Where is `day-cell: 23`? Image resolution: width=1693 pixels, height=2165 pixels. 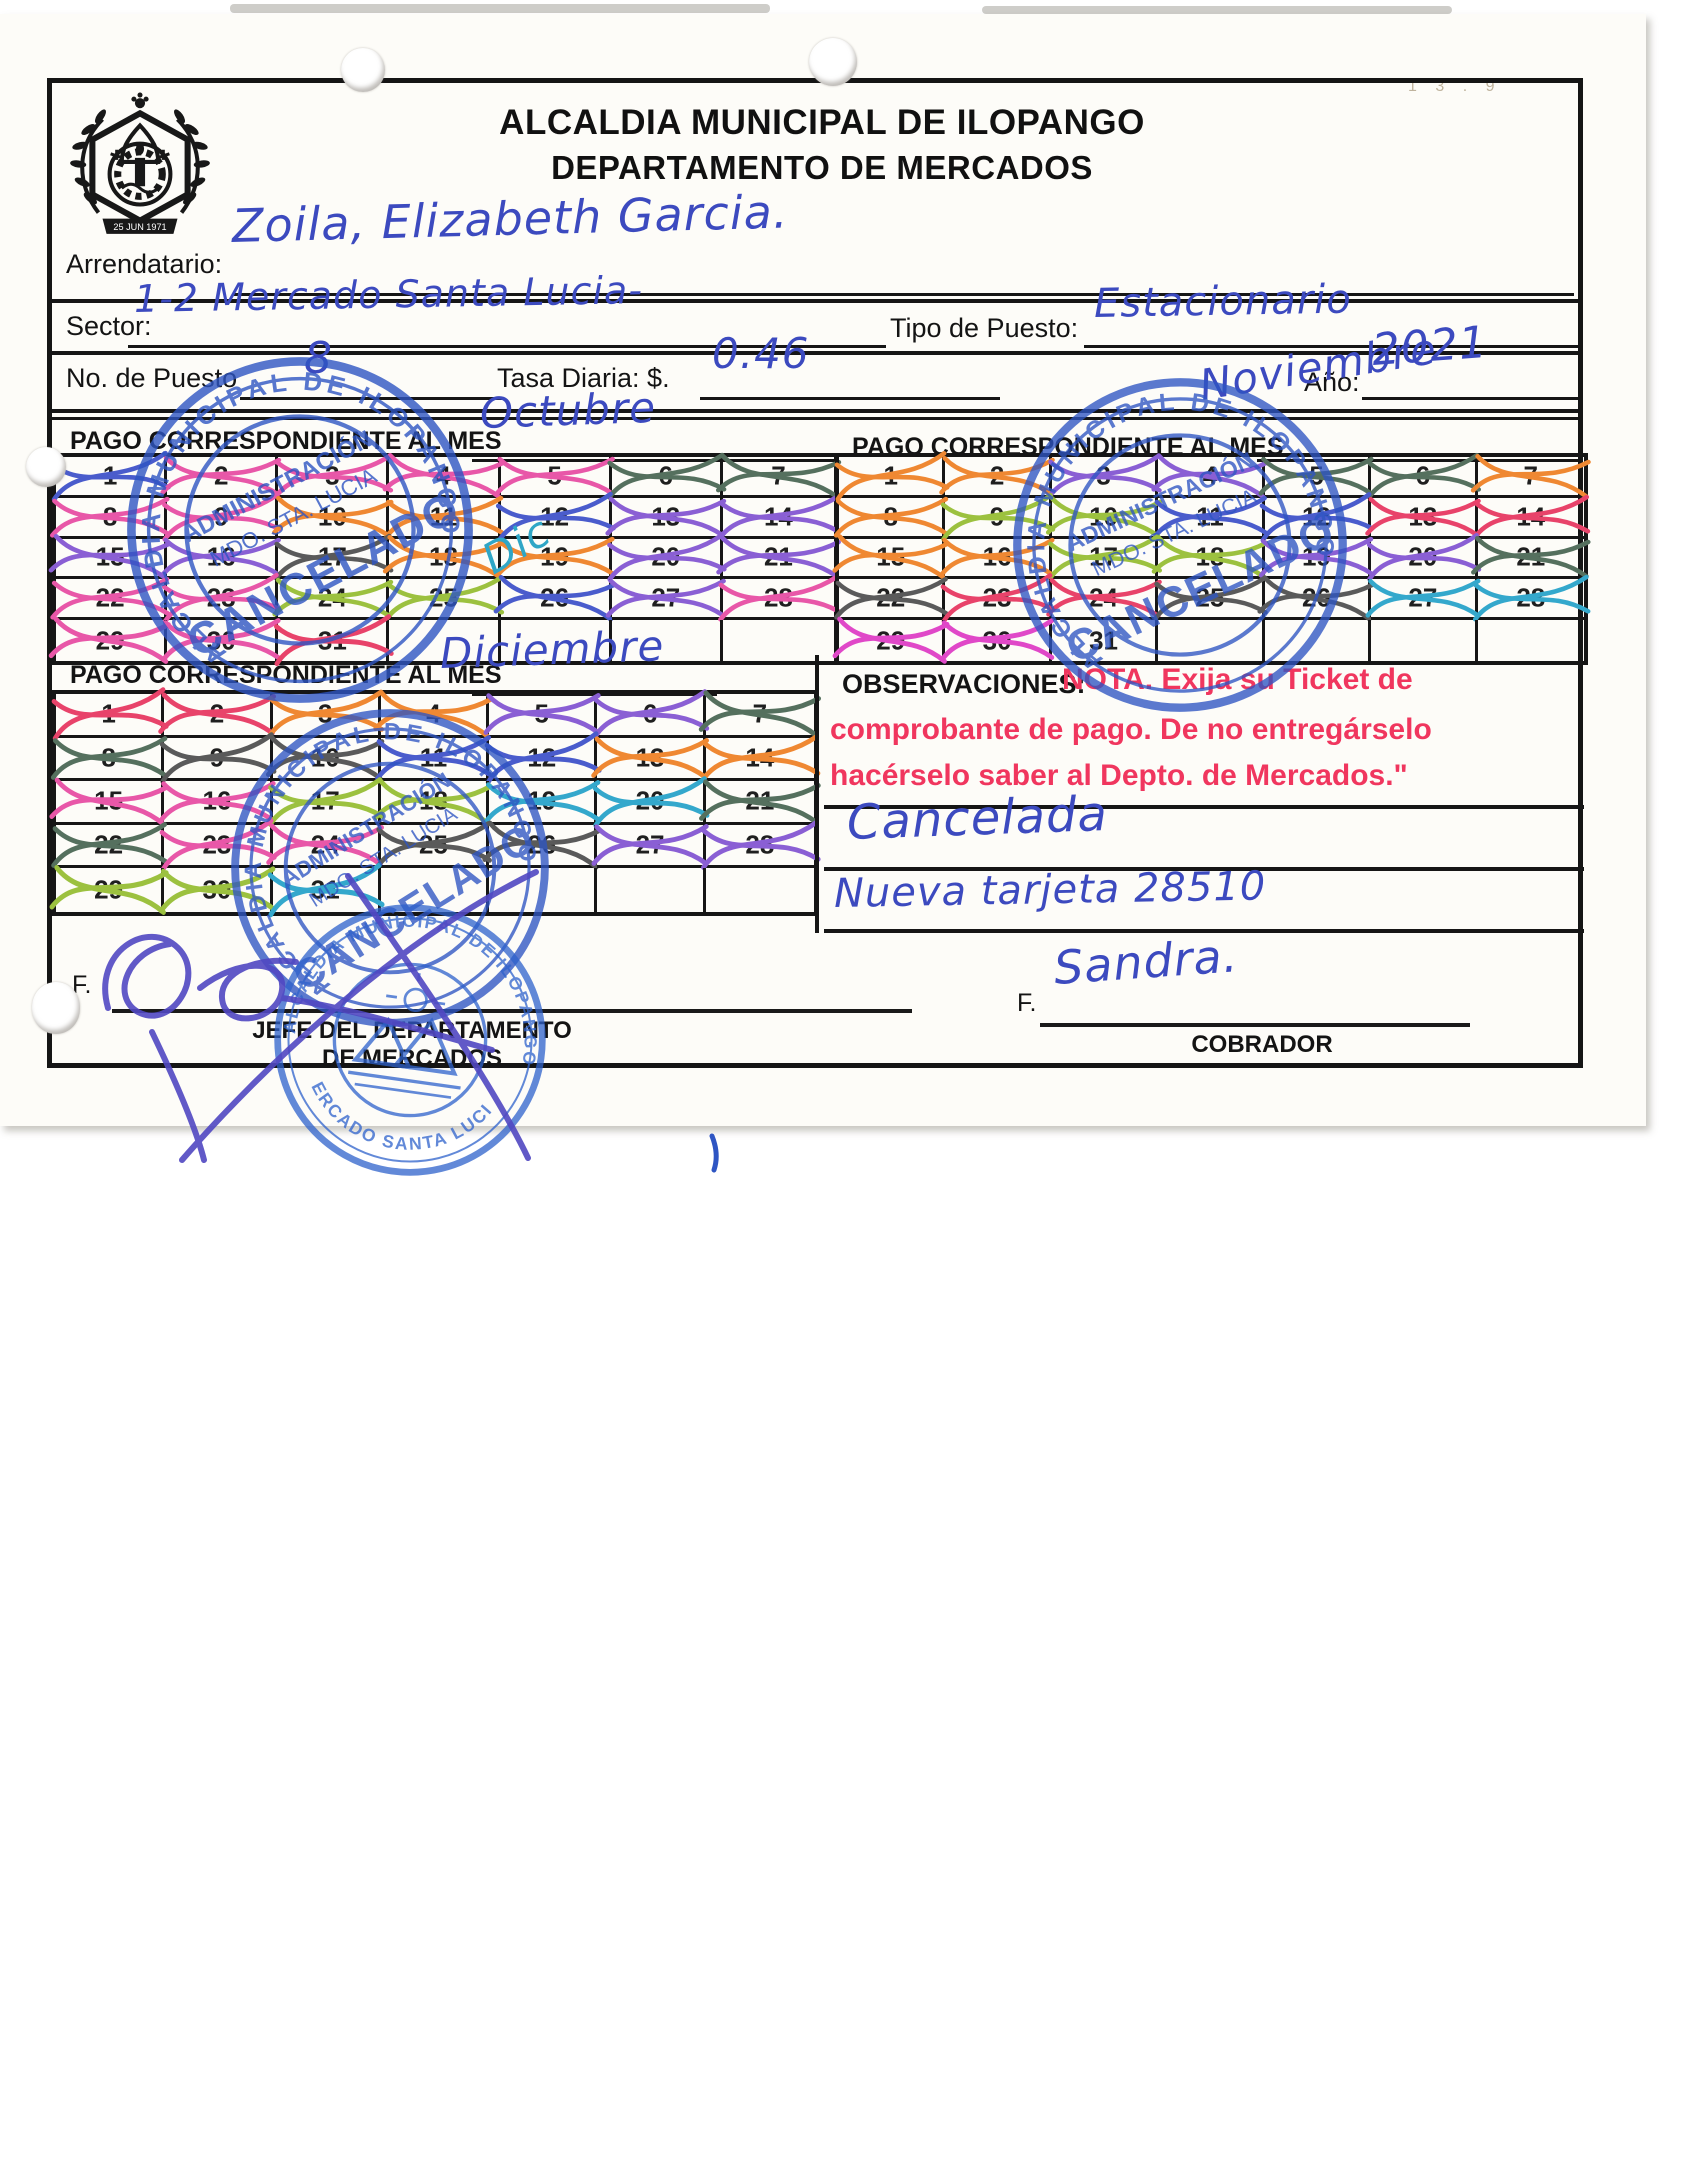 day-cell: 23 is located at coordinates (222, 598).